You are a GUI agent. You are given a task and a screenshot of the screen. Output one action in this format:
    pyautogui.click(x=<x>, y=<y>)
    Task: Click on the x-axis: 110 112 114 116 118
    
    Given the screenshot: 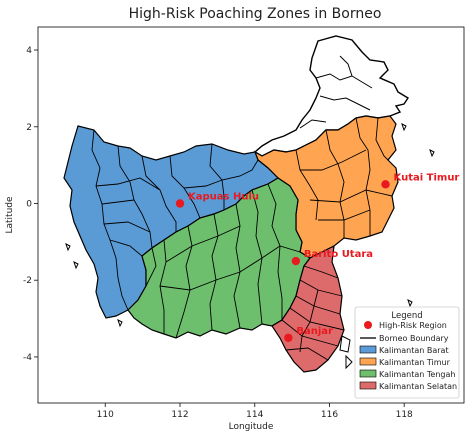 What is the action you would take?
    pyautogui.click(x=255, y=411)
    